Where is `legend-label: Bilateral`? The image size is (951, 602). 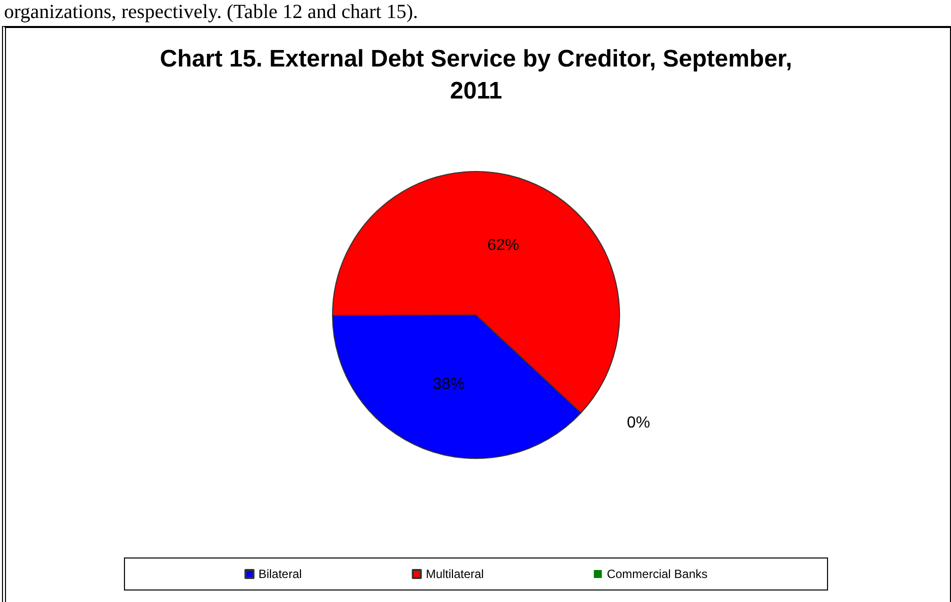
legend-label: Bilateral is located at coordinates (280, 574).